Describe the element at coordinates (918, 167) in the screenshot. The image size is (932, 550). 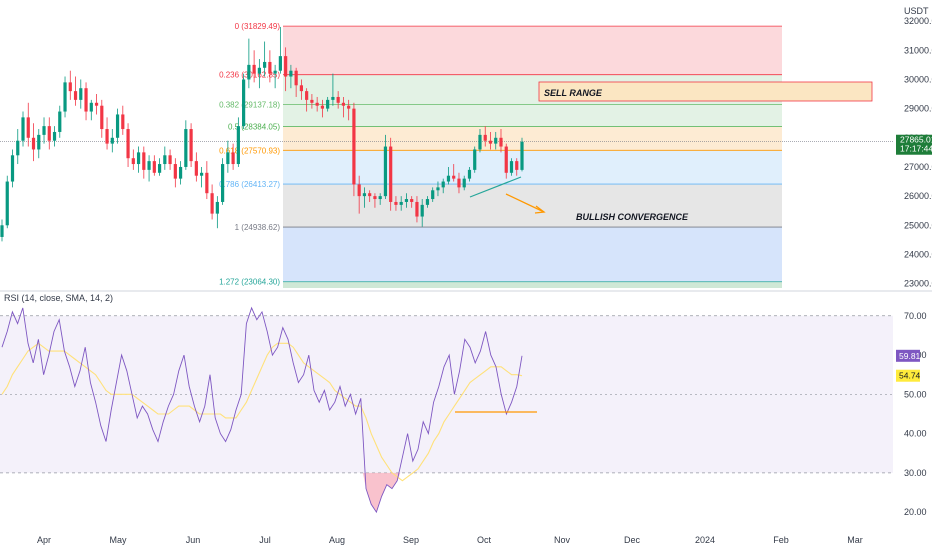
I see `price-tick-label: 27000.00` at that location.